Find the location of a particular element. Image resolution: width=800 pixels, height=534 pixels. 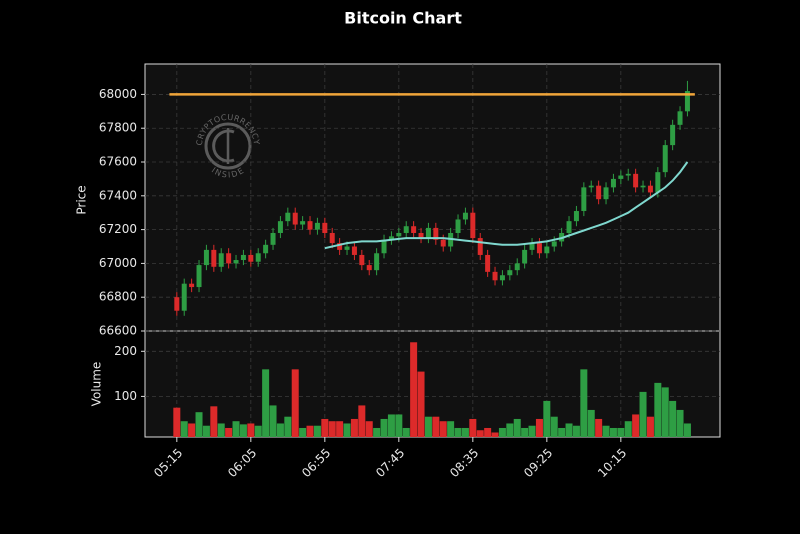

y-tick-label: 67000 is located at coordinates (118, 263).